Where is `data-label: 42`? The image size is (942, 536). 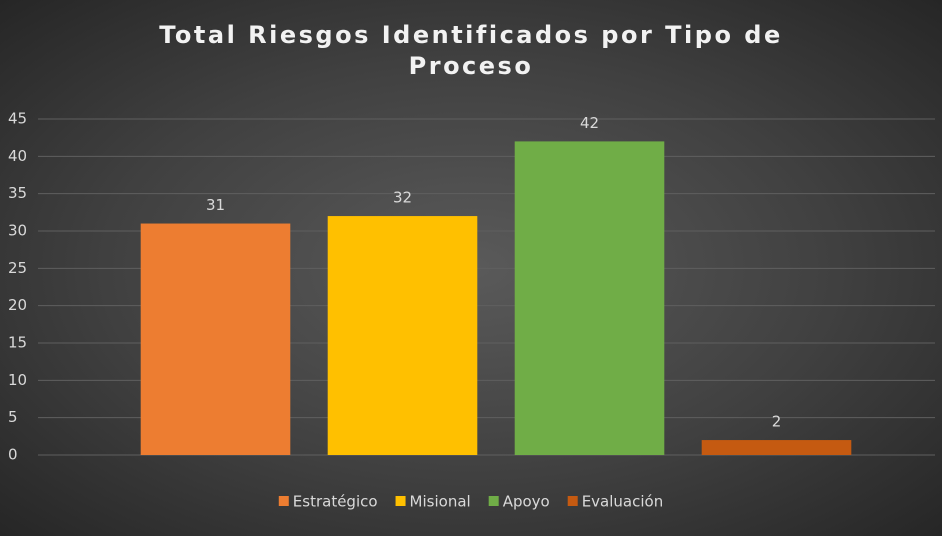 data-label: 42 is located at coordinates (589, 123).